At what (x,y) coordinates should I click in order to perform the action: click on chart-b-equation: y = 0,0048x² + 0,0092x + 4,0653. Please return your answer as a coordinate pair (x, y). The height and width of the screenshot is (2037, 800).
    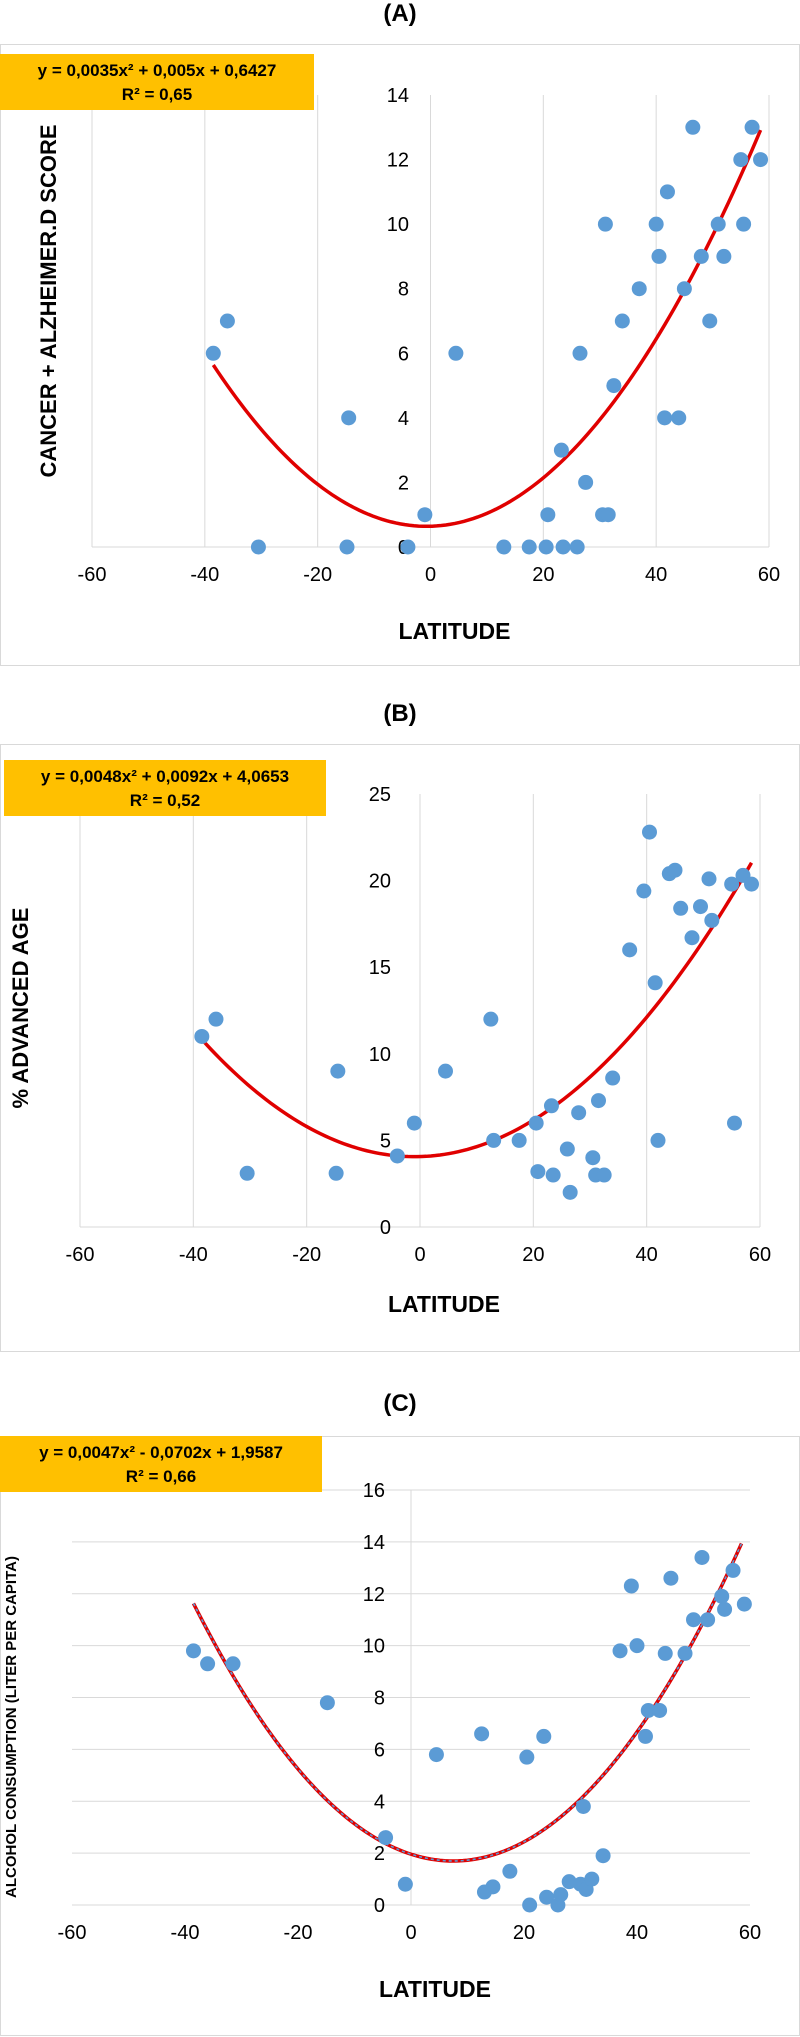
    Looking at the image, I should click on (165, 776).